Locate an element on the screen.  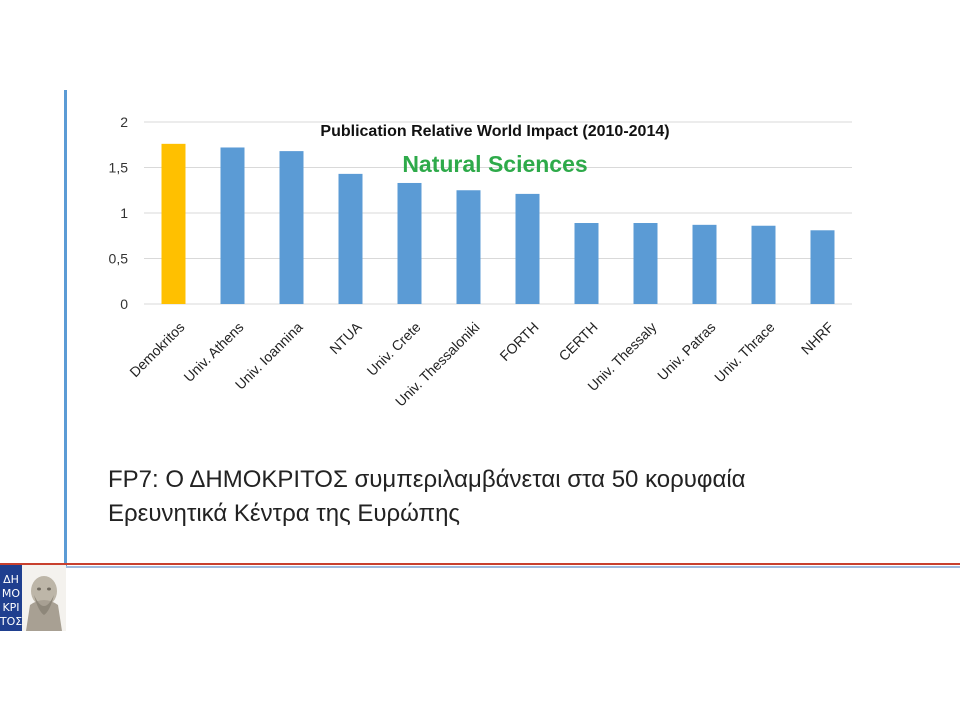
x-tick-label: NTUA is located at coordinates (345, 337).